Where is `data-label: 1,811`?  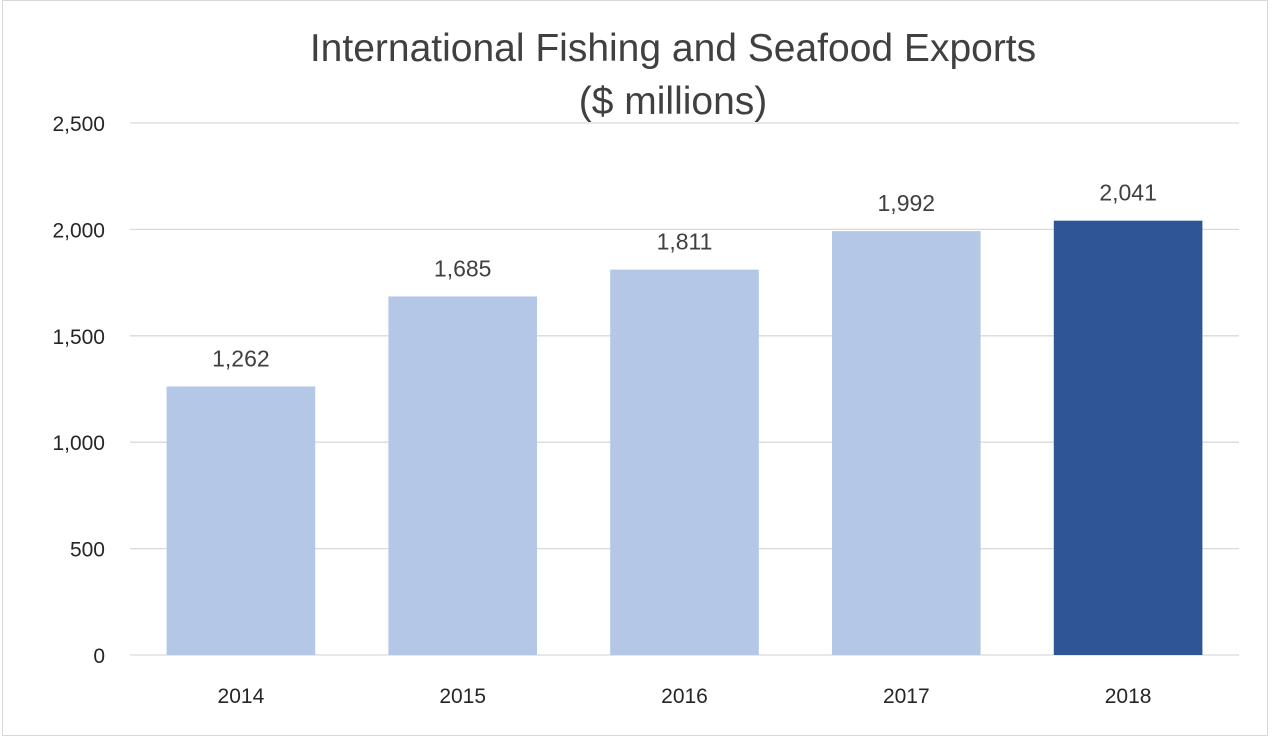
data-label: 1,811 is located at coordinates (685, 242).